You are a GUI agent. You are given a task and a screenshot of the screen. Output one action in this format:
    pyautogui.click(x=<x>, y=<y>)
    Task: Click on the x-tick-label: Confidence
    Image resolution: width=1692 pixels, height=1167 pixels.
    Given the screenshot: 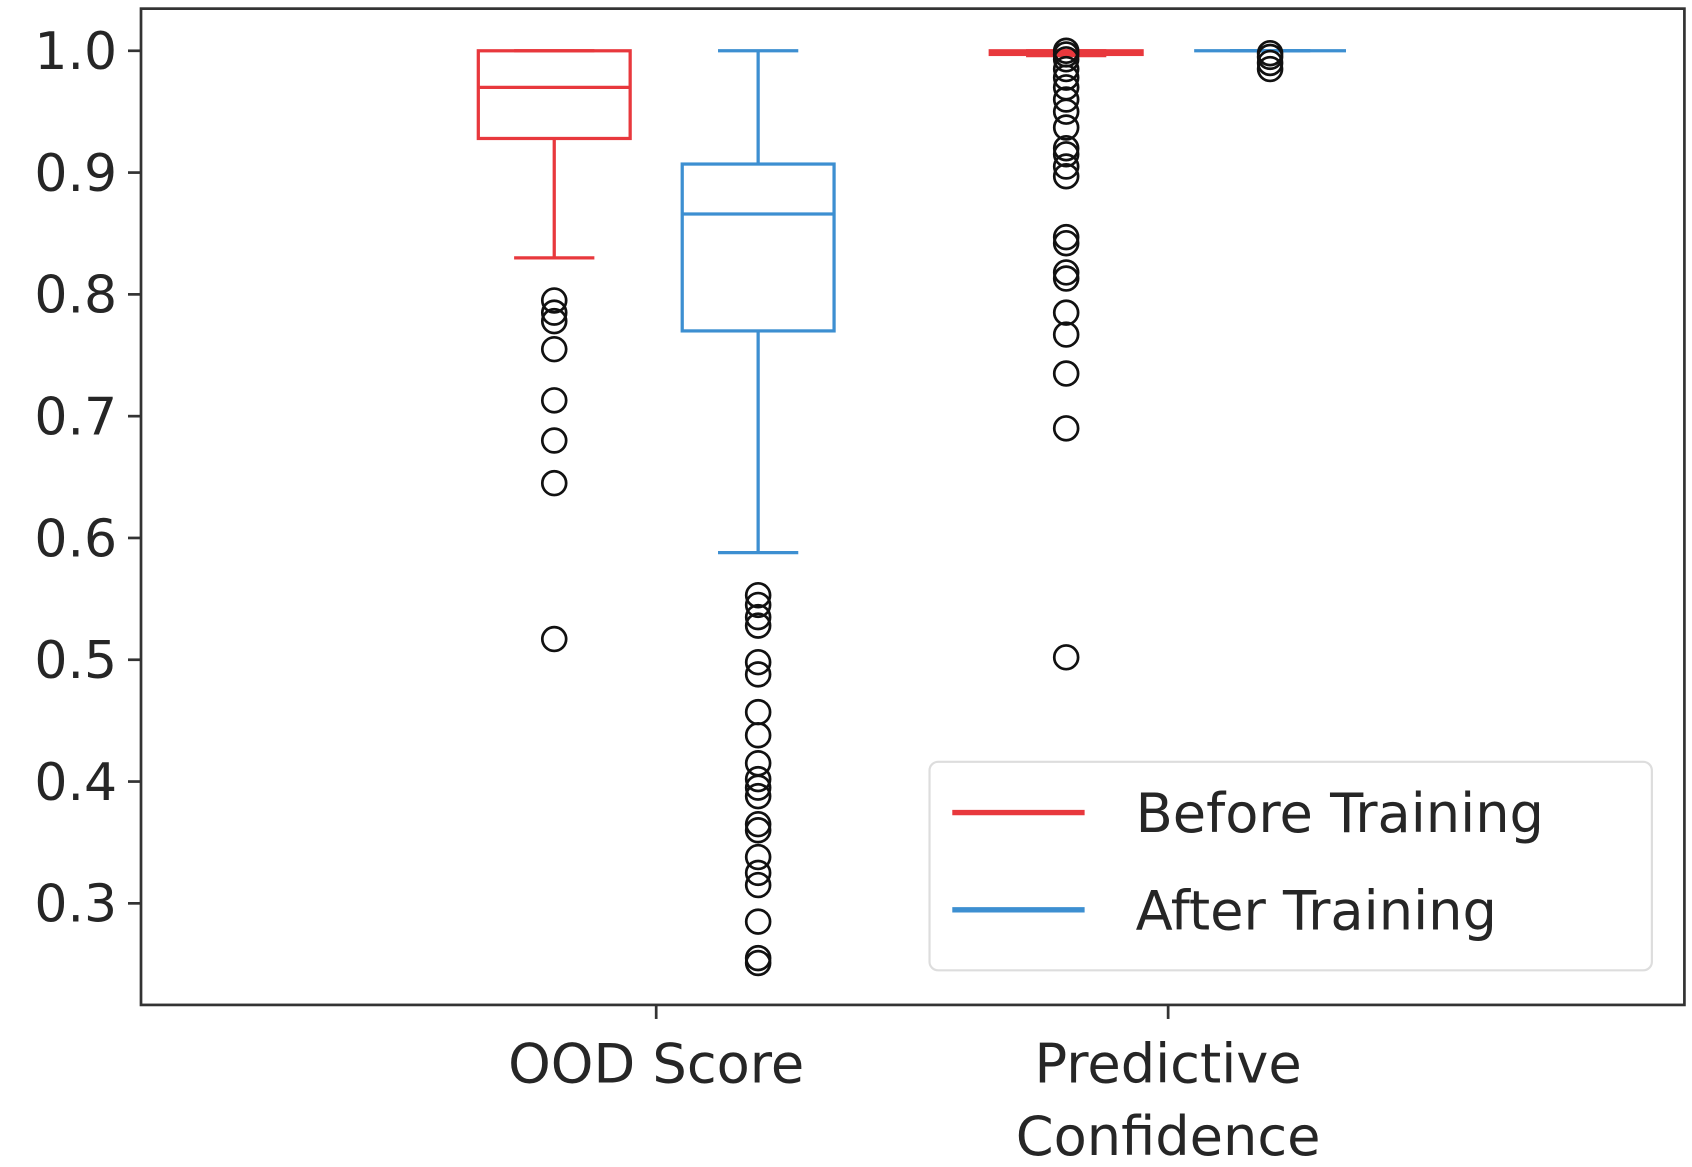 What is the action you would take?
    pyautogui.click(x=1168, y=1136)
    